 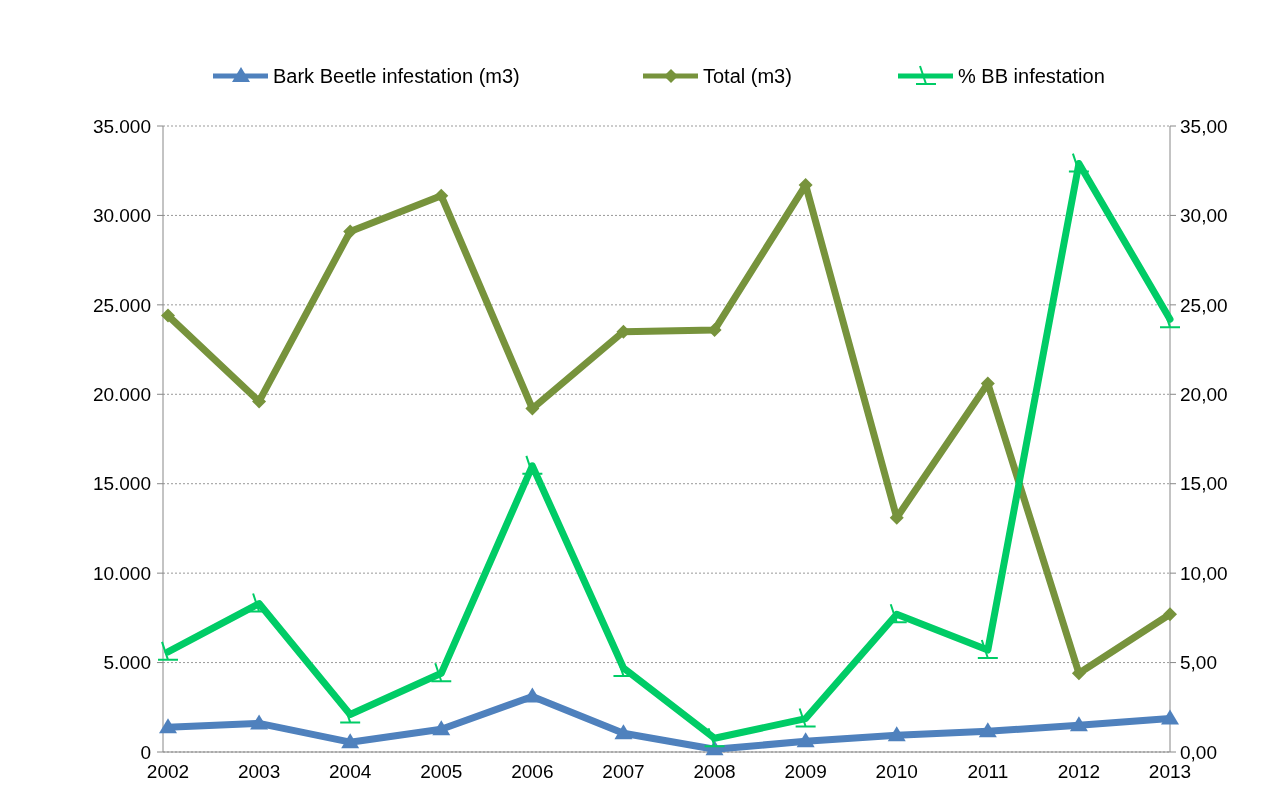 What do you see at coordinates (1198, 752) in the screenshot?
I see `y2-tick-label: 0,00` at bounding box center [1198, 752].